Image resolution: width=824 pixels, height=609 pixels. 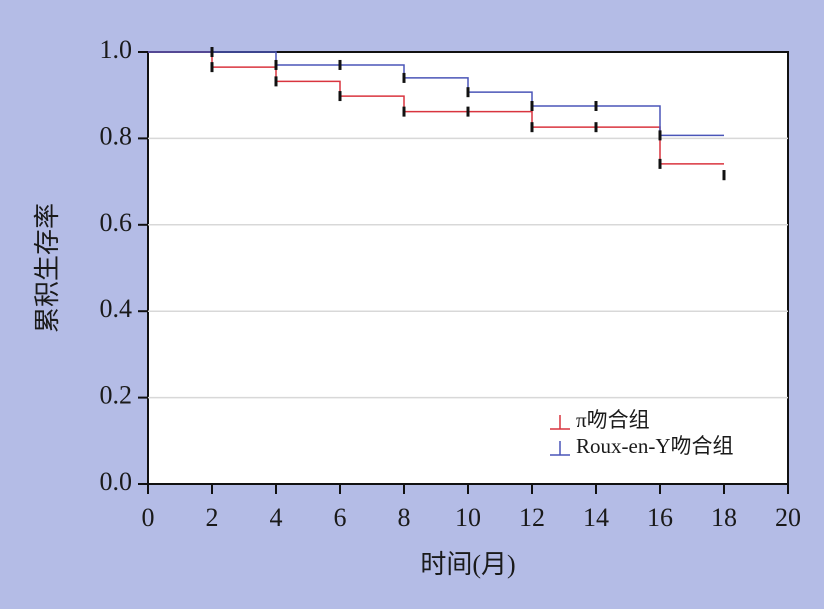 What do you see at coordinates (148, 517) in the screenshot?
I see `x-tick-label: 0` at bounding box center [148, 517].